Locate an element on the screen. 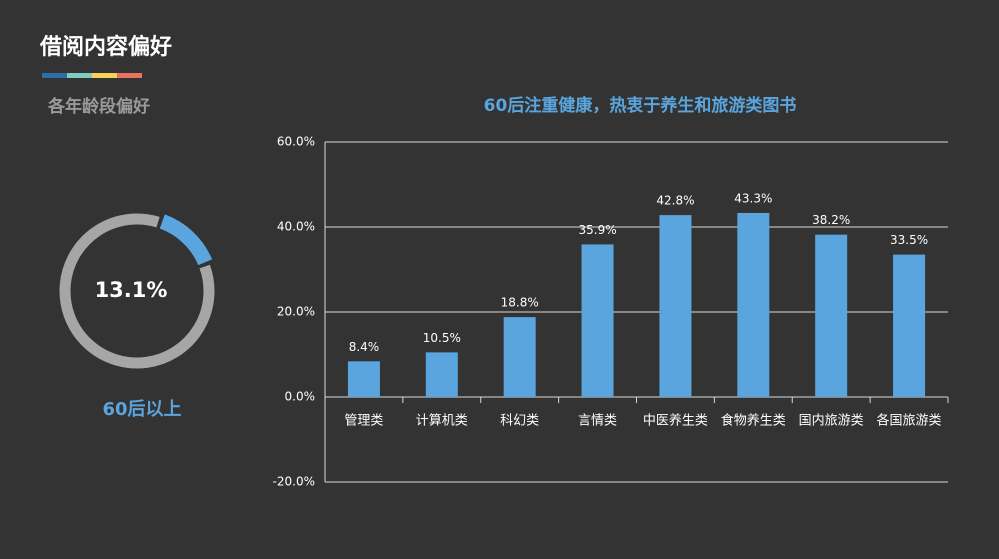 The width and height of the screenshot is (999, 559). donut-value: 13.1% is located at coordinates (131, 290).